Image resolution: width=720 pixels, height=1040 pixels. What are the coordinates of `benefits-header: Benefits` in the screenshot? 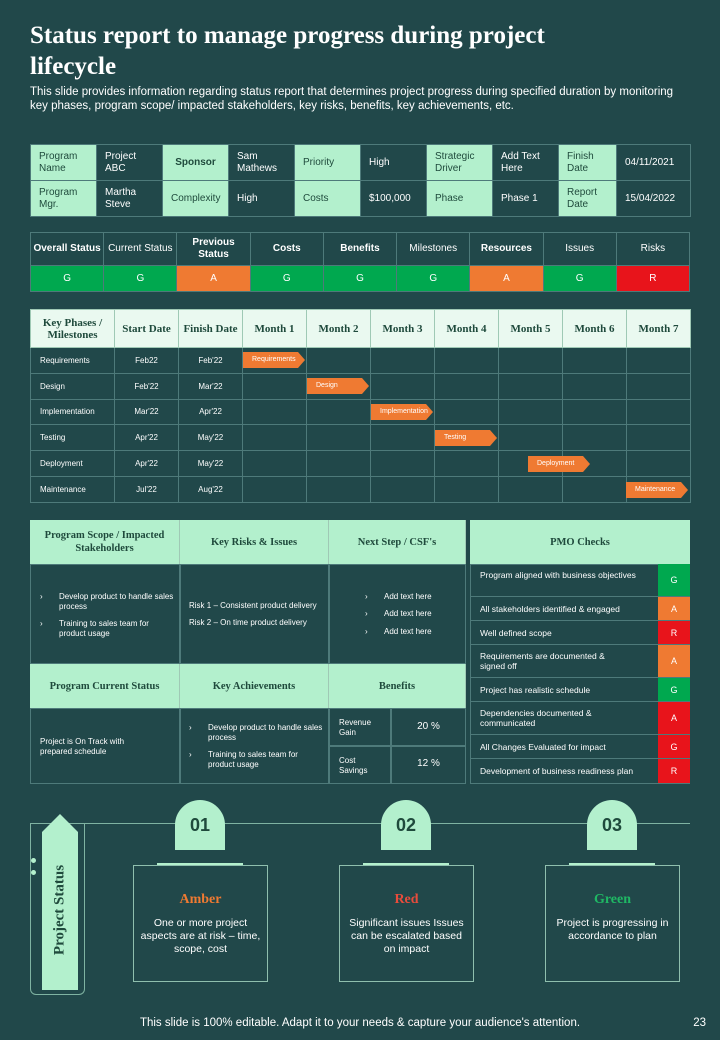 It's located at (397, 686).